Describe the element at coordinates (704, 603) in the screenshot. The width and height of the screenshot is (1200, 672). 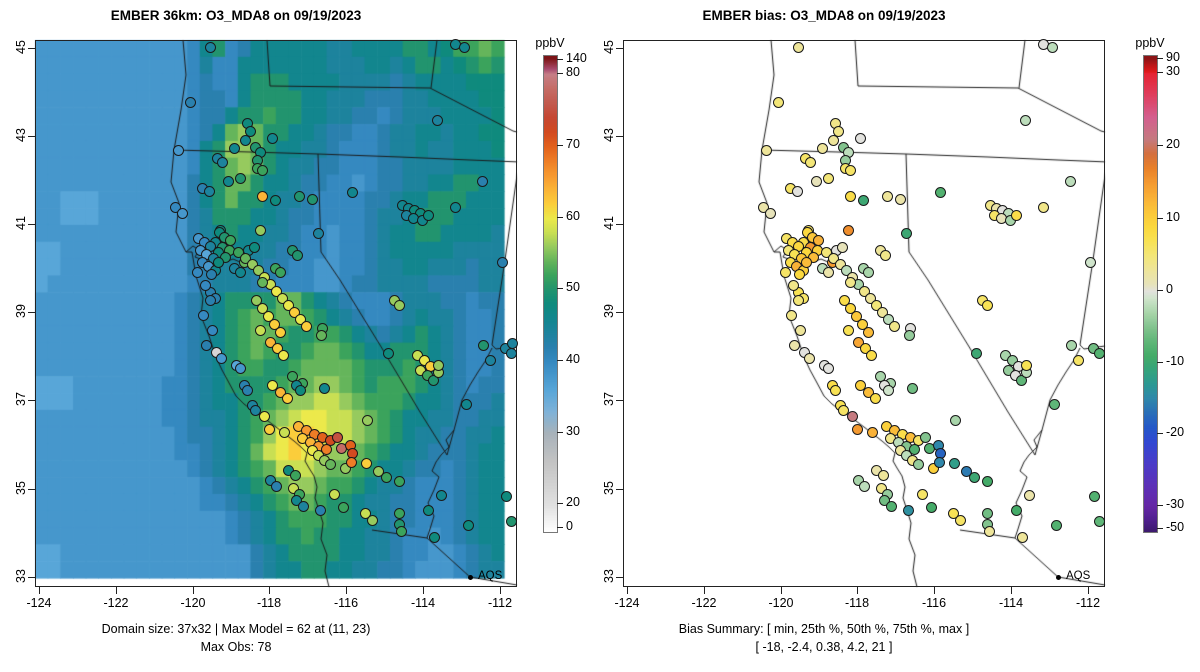
I see `x-axis-tick-label: -122` at that location.